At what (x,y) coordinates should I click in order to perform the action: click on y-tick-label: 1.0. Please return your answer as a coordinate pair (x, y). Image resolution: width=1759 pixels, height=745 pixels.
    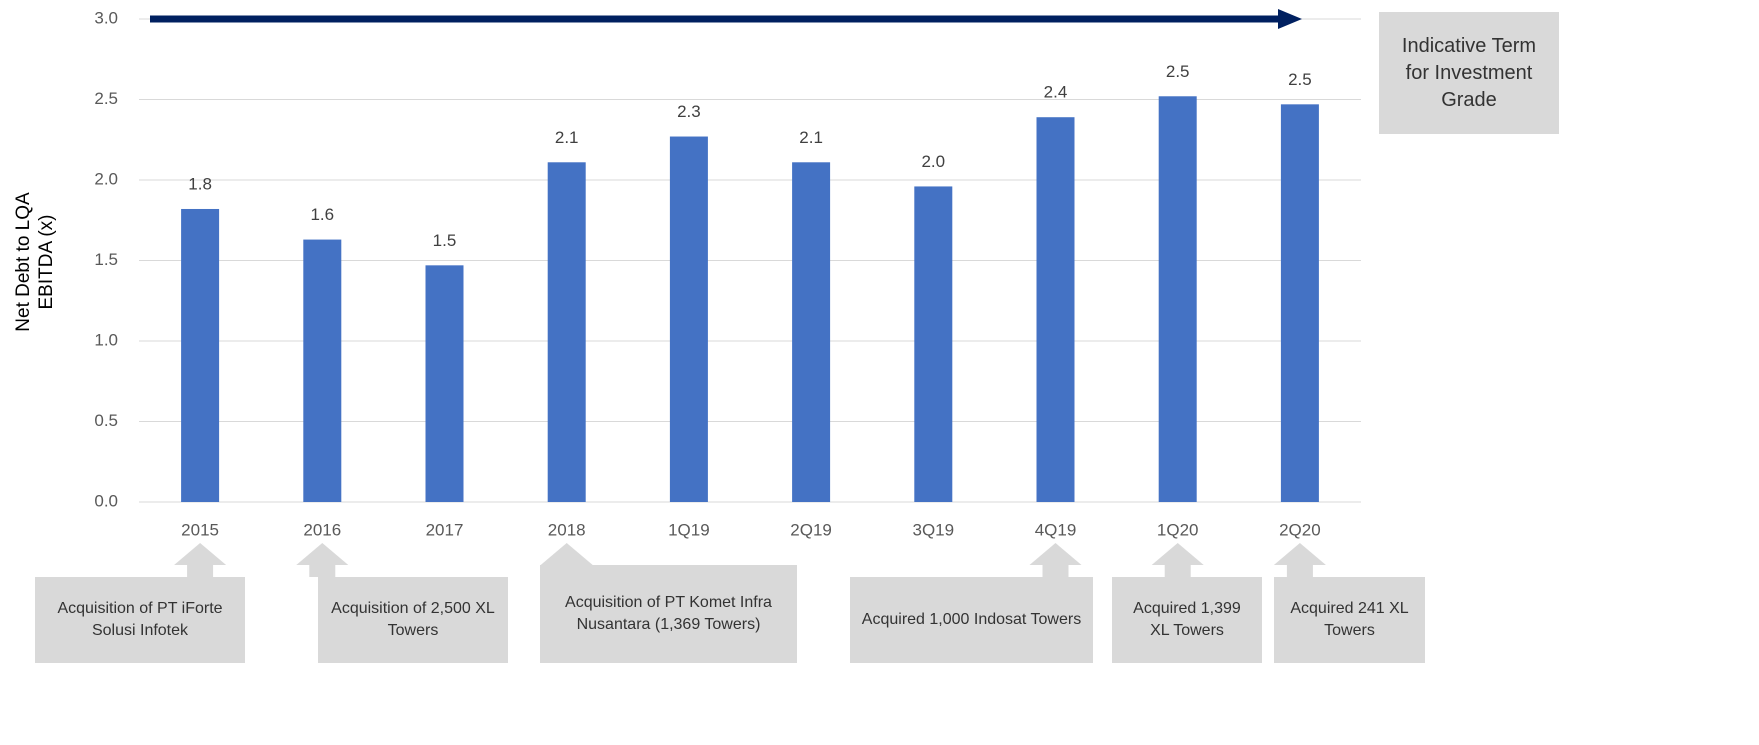
    Looking at the image, I should click on (106, 339).